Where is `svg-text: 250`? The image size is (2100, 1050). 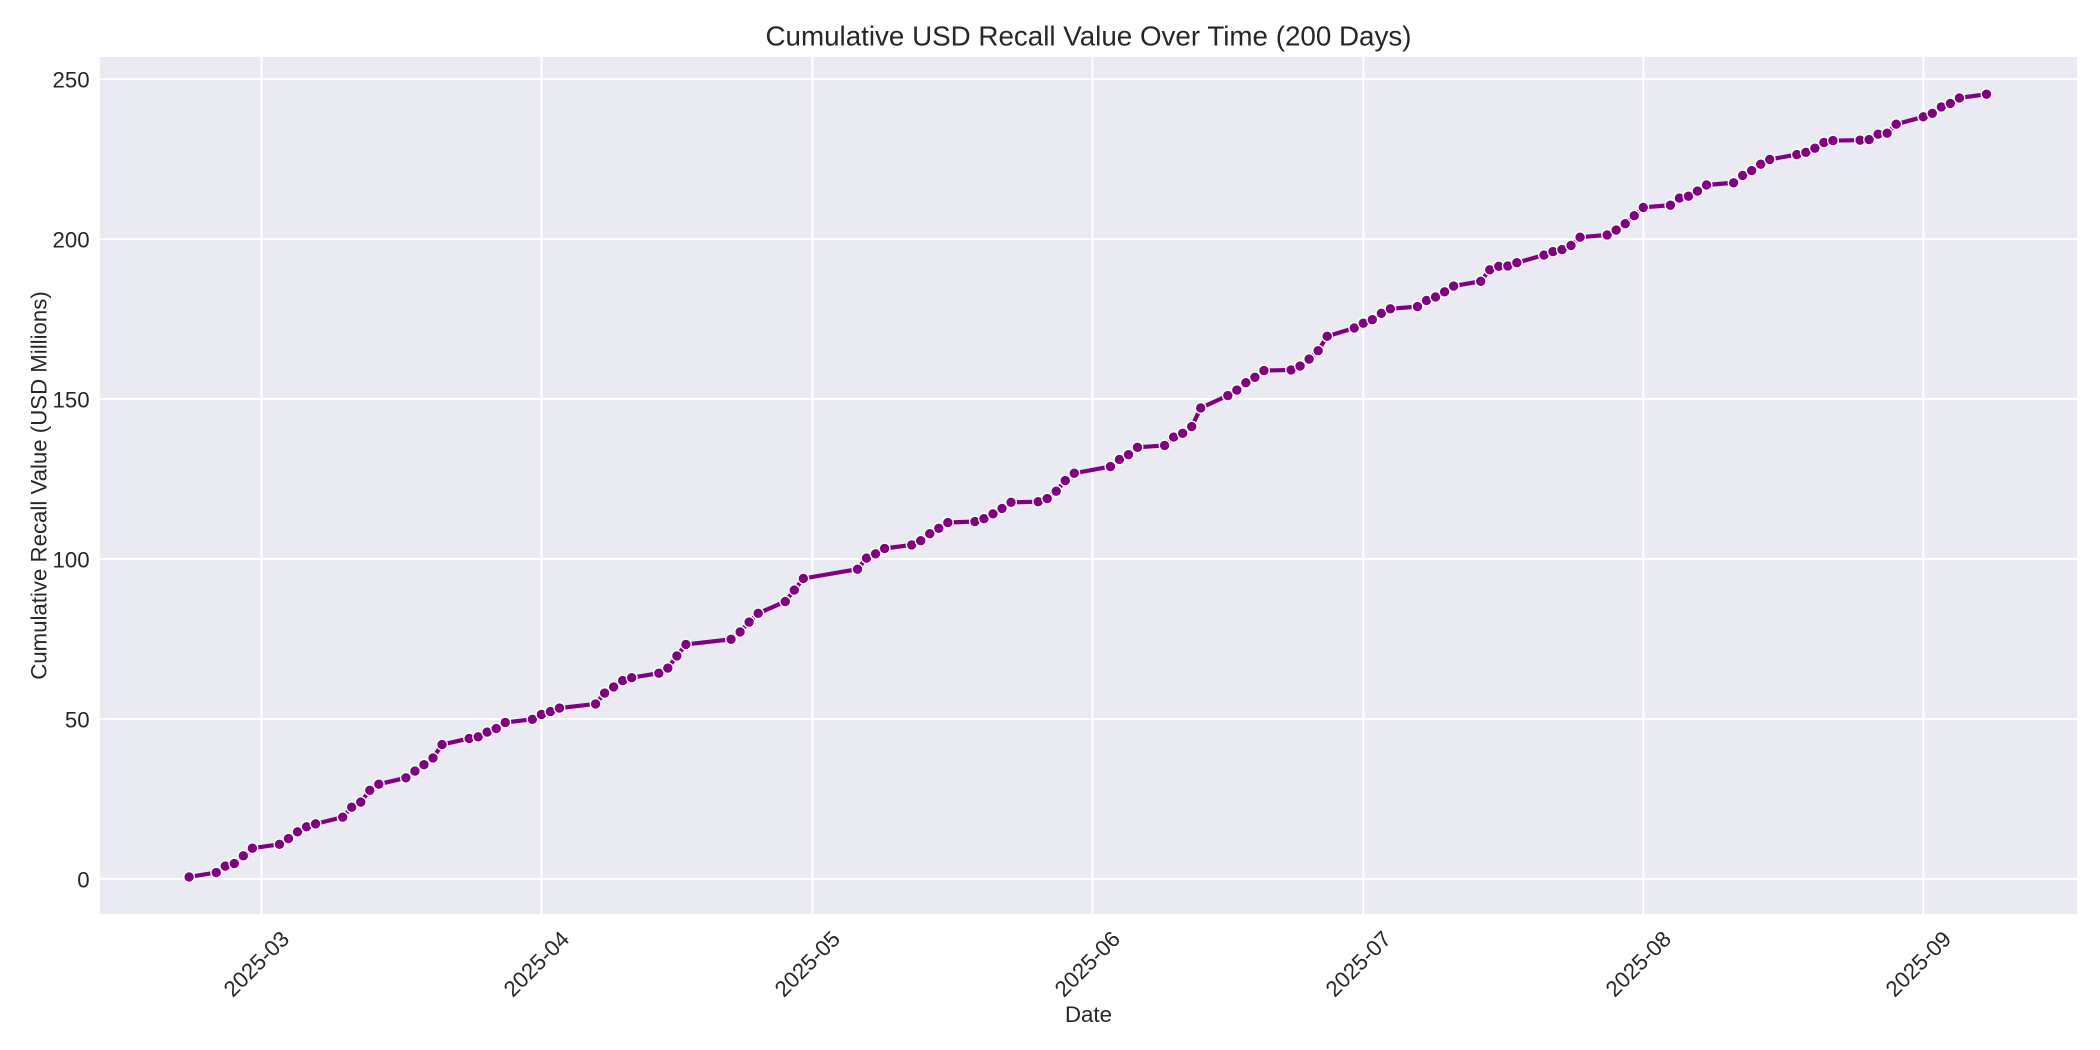
svg-text: 250 is located at coordinates (71, 80).